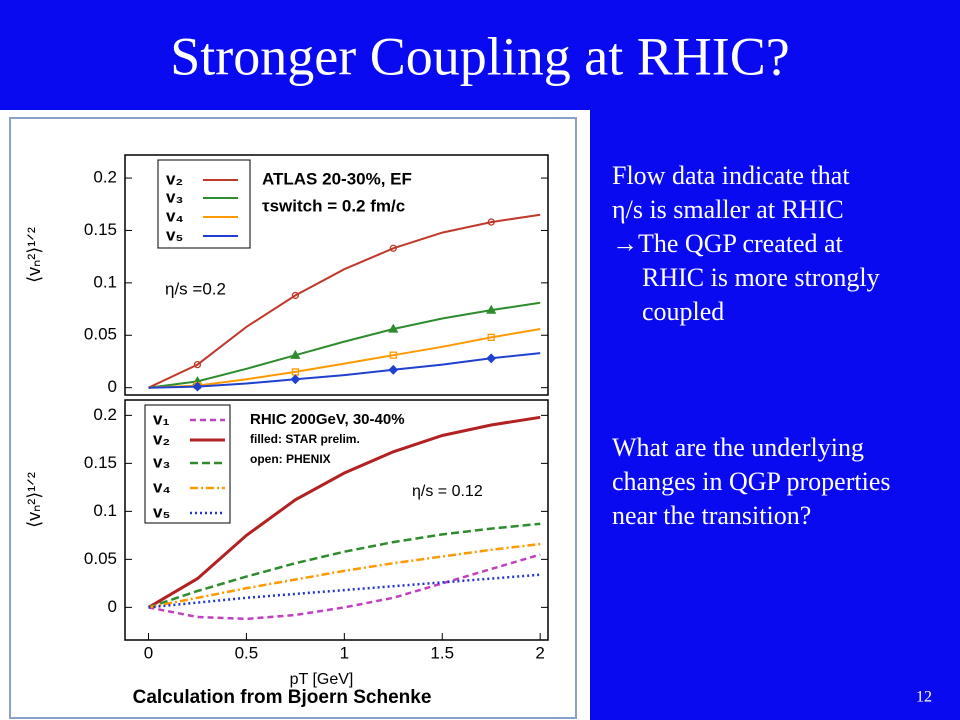 The image size is (960, 720). I want to click on annotation: η/s = 0.12, so click(447, 491).